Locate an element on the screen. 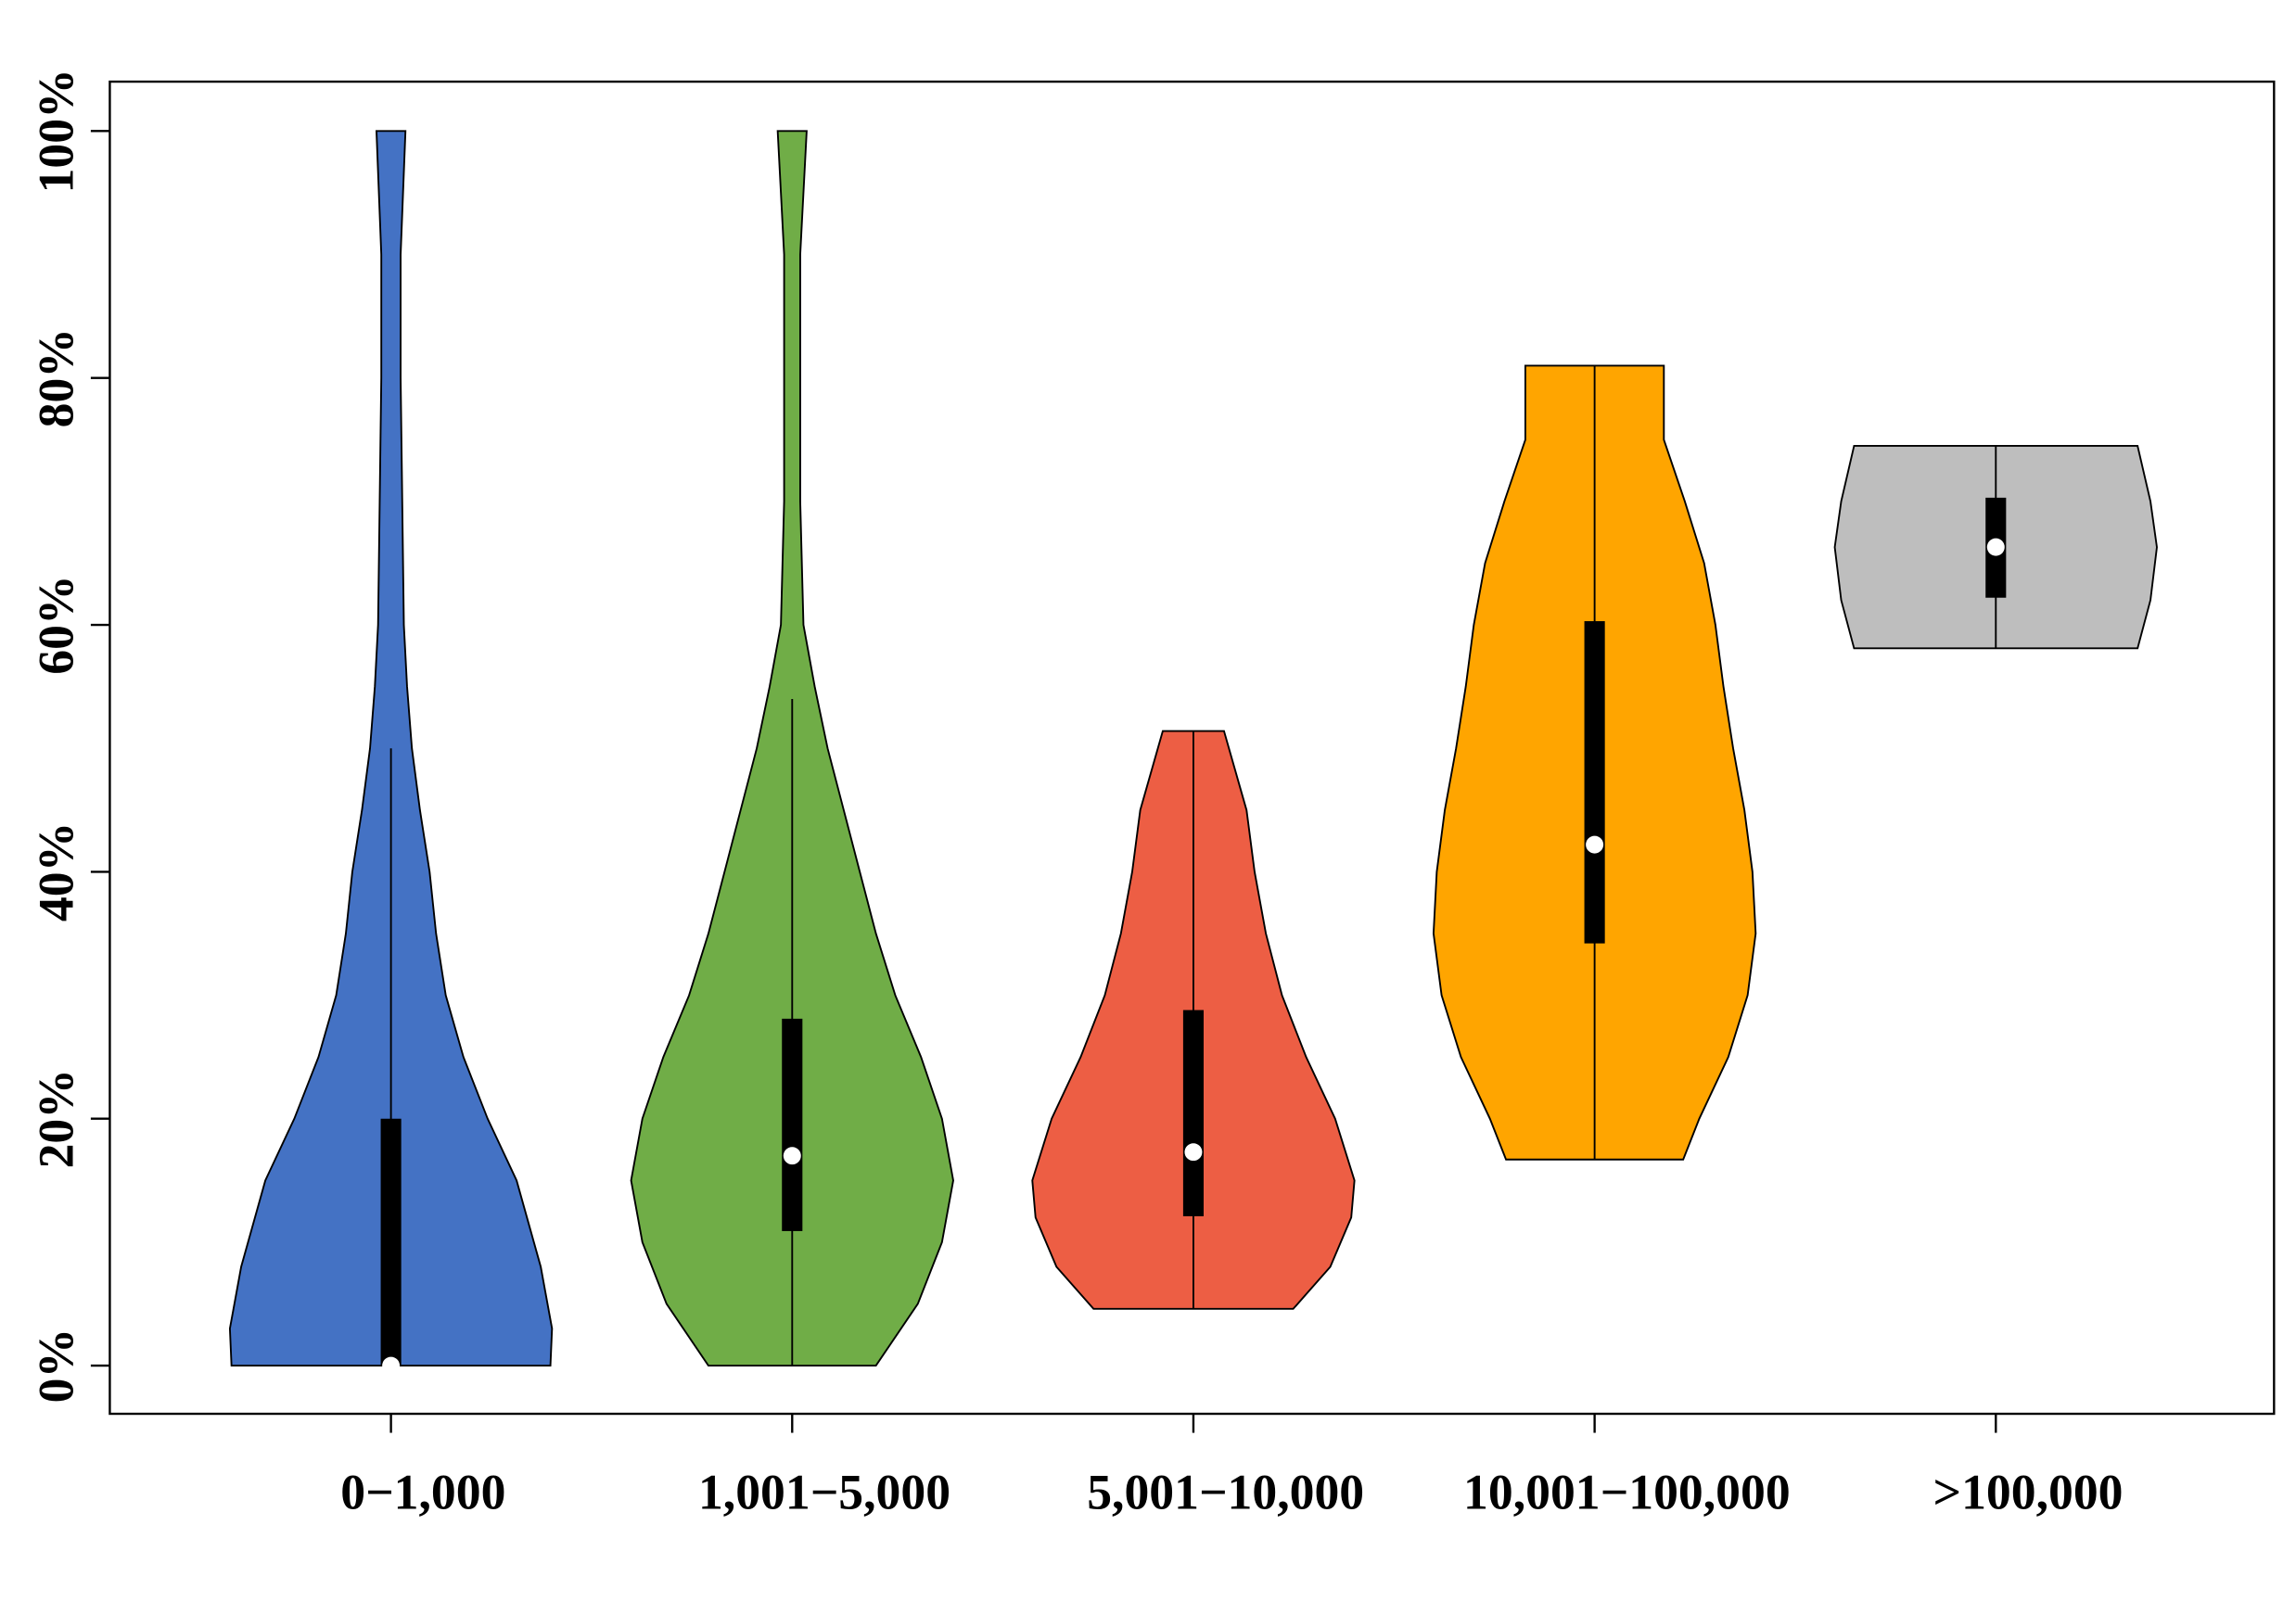 The image size is (2296, 1614). y-tick-label: 20% is located at coordinates (56, 1119).